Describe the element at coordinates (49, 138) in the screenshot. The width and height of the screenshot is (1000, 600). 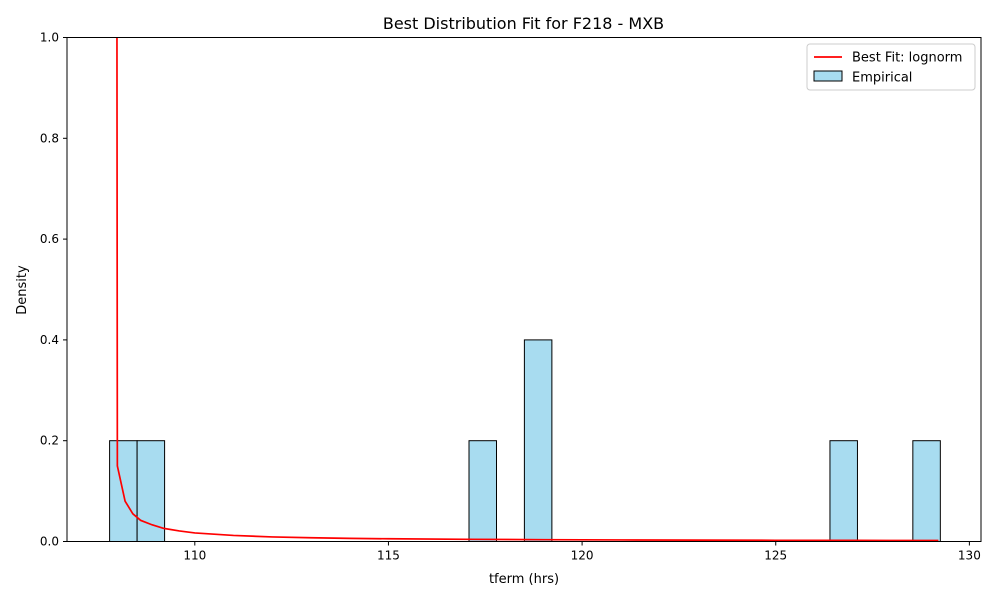
I see `y-tick-label: 0.8` at that location.